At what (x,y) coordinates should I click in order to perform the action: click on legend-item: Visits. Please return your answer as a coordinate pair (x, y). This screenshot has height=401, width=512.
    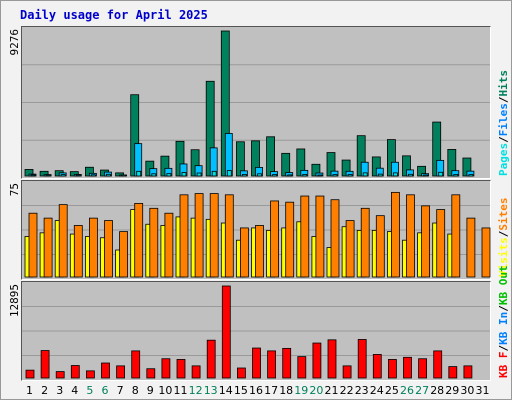
    Looking at the image, I should click on (503, 257).